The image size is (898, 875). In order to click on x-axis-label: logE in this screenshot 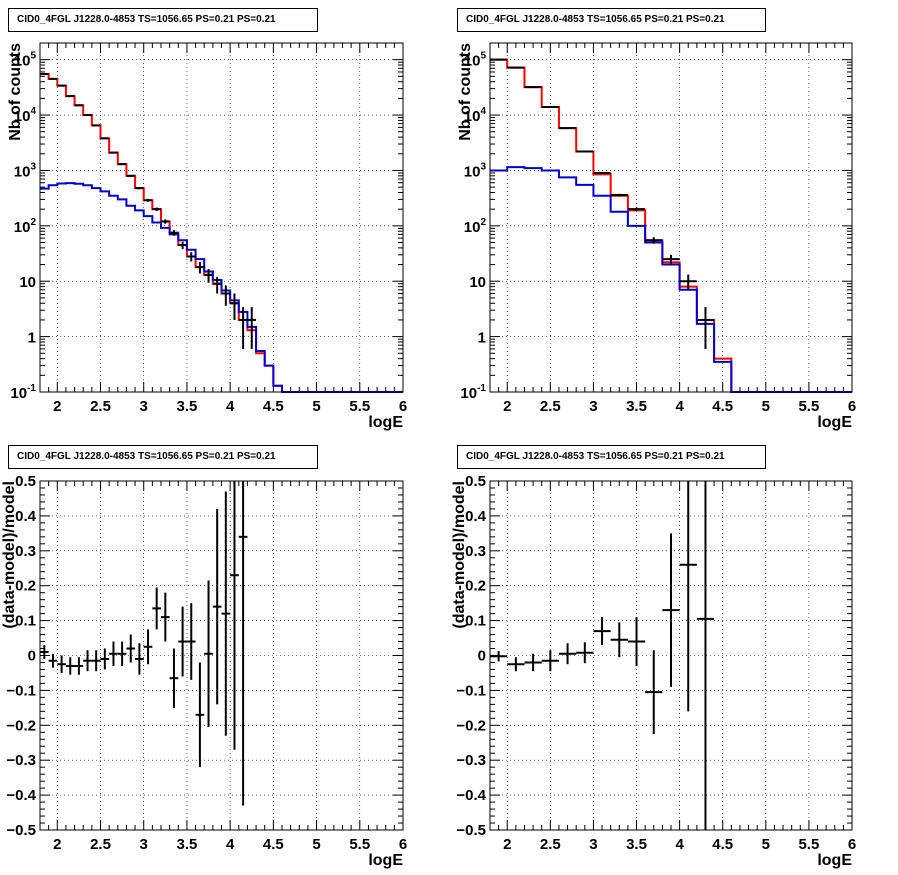, I will do `click(834, 422)`.